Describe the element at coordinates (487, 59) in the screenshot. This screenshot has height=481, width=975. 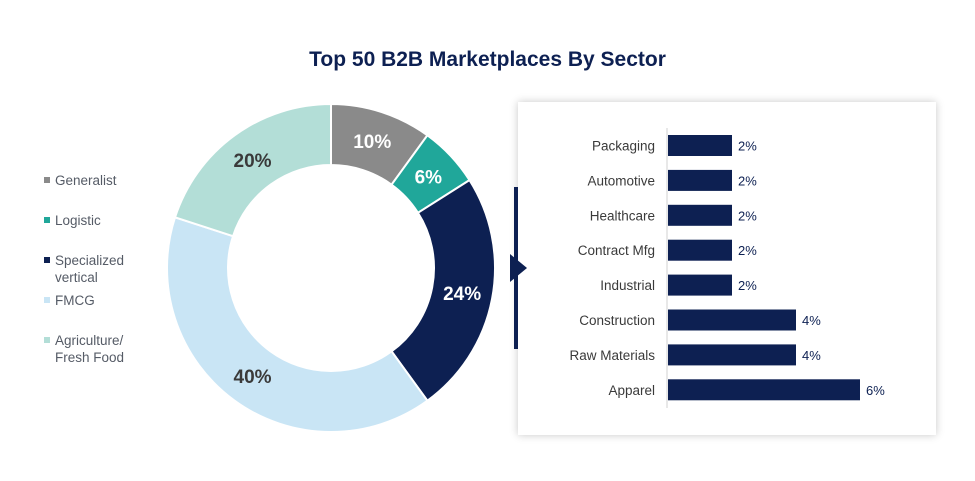
I see `chart-title: Top 50 B2B Marketplaces By Sector` at that location.